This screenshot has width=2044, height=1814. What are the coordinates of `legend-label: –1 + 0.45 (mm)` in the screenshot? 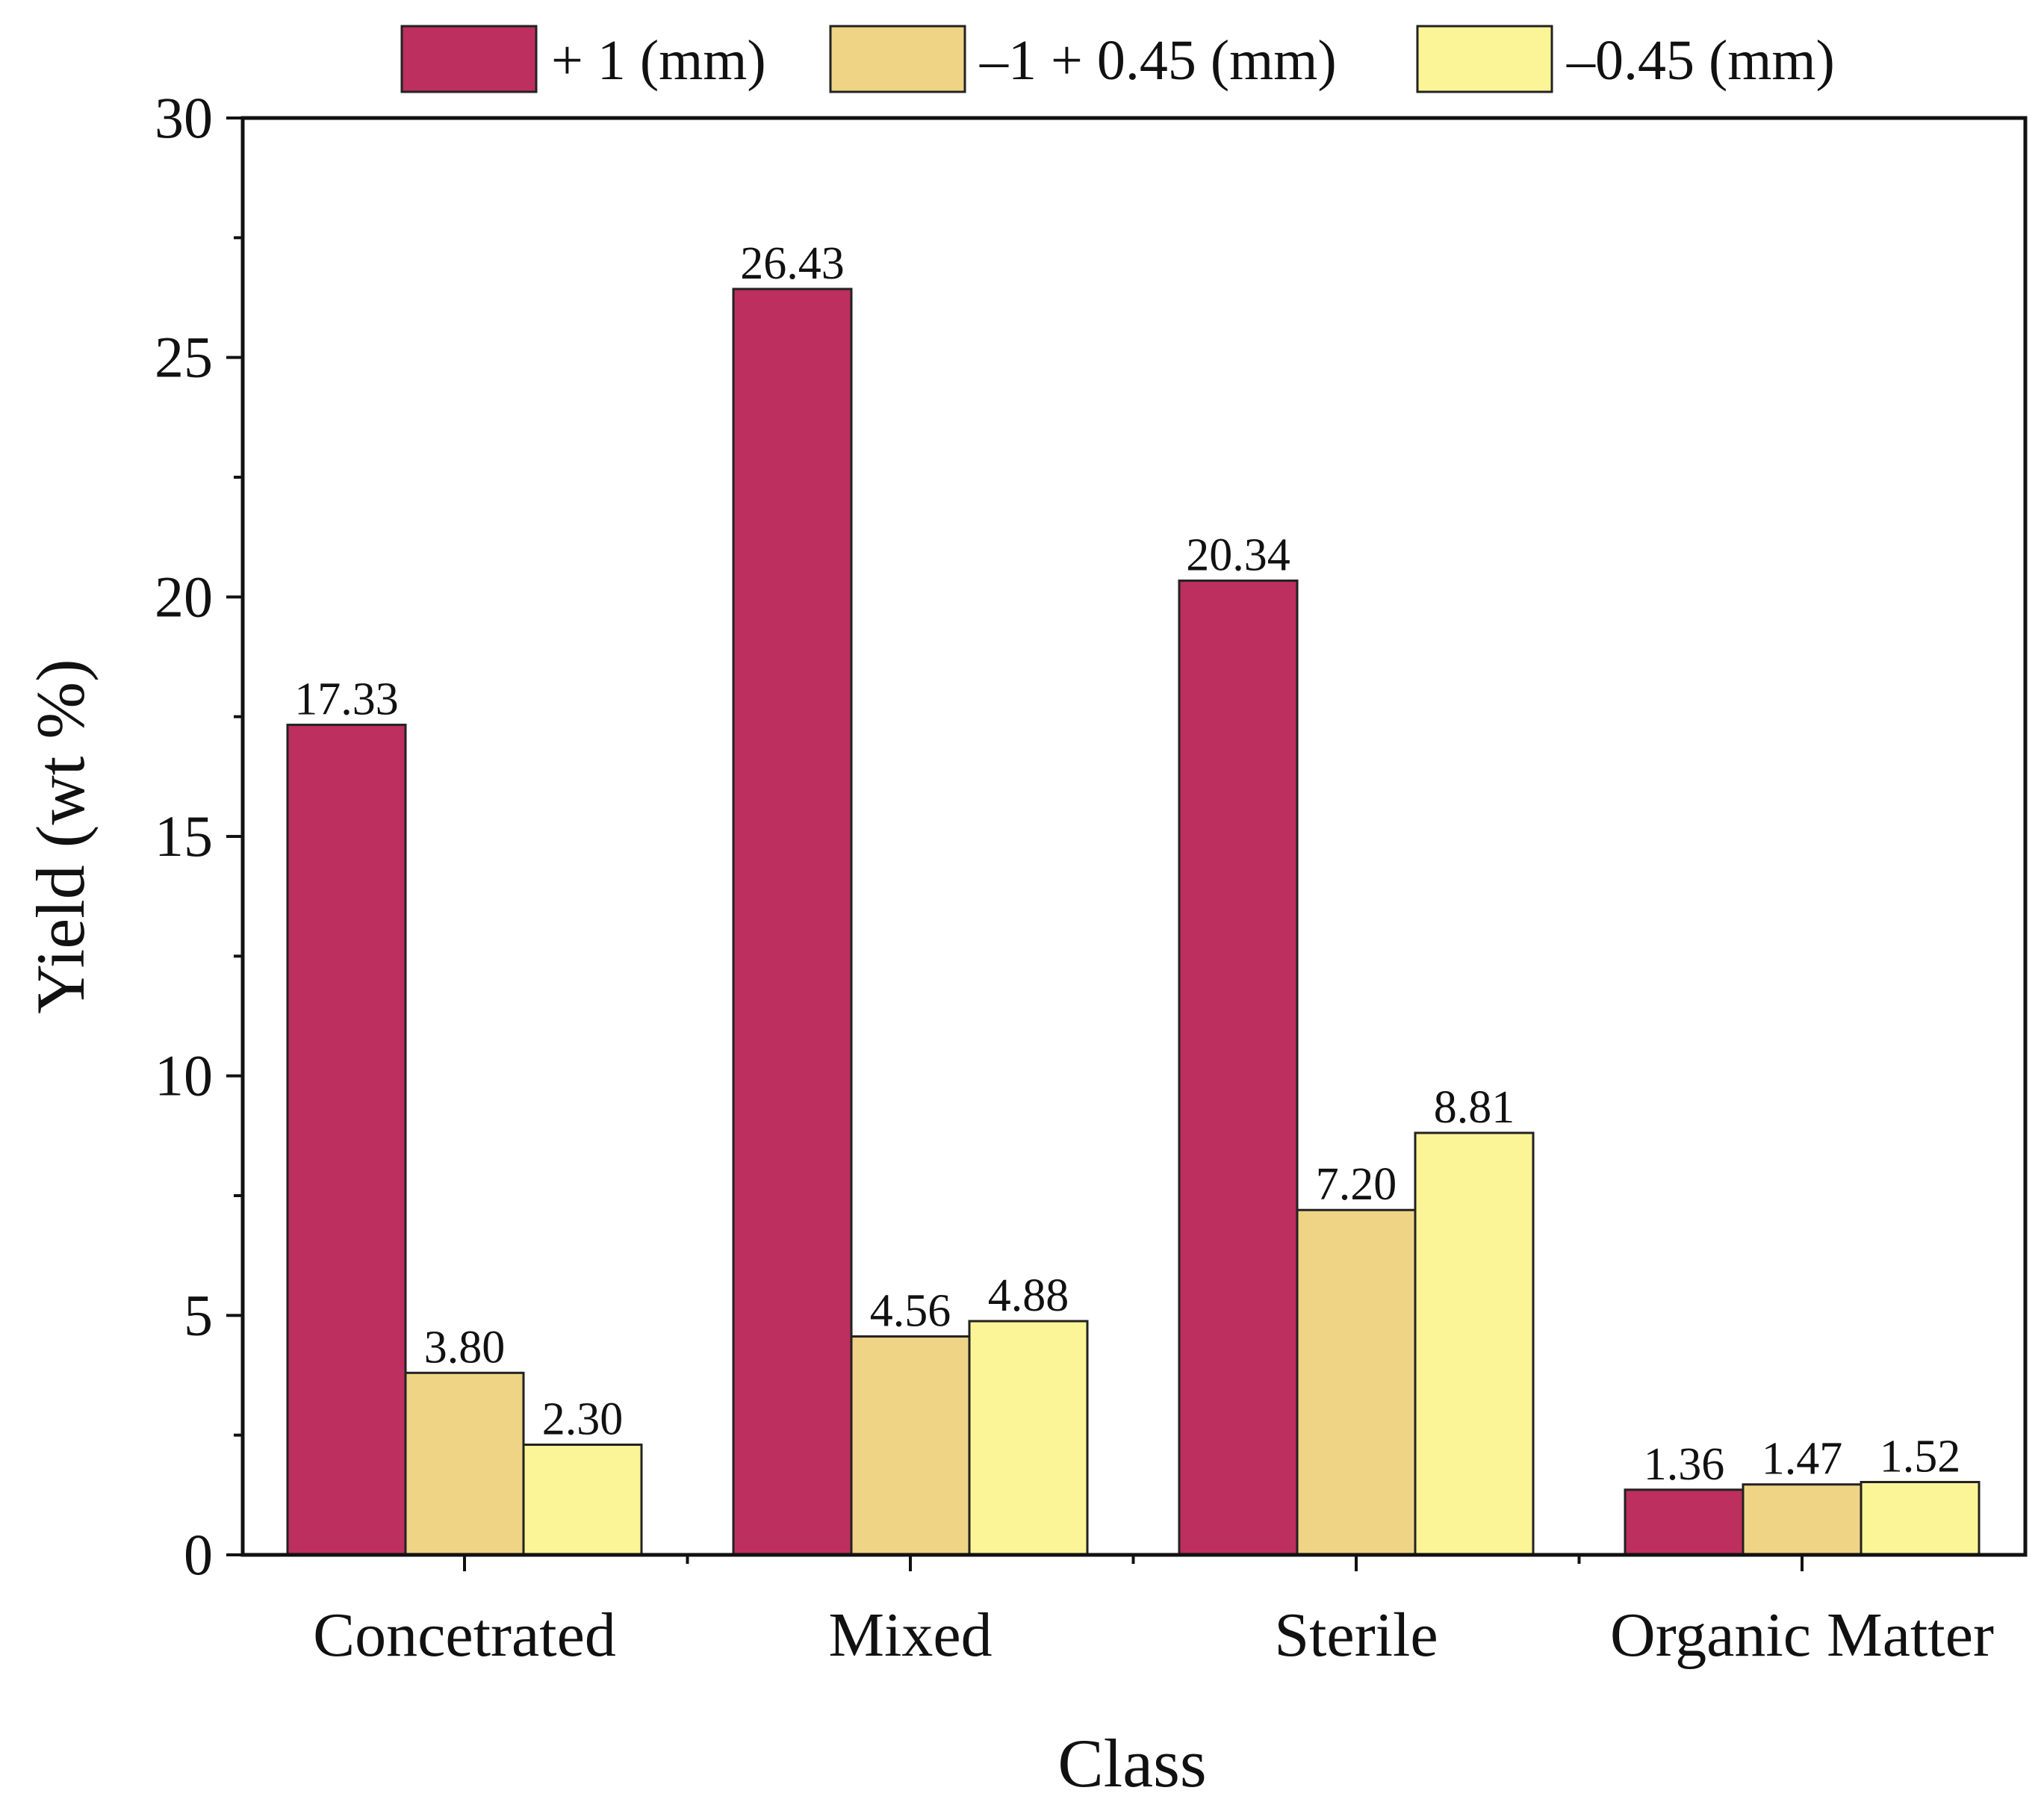 It's located at (1158, 61).